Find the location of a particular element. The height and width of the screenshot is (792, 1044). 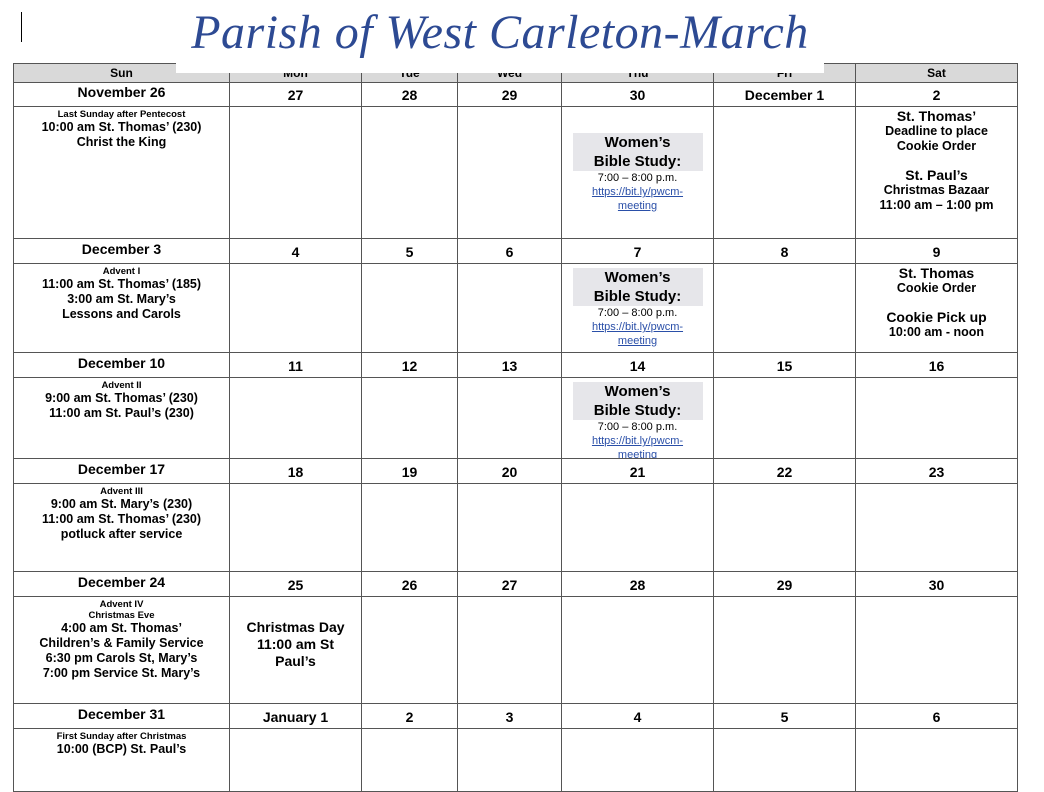

day-cell: Christmas Day 11:00 am St Paul’s is located at coordinates (296, 650).